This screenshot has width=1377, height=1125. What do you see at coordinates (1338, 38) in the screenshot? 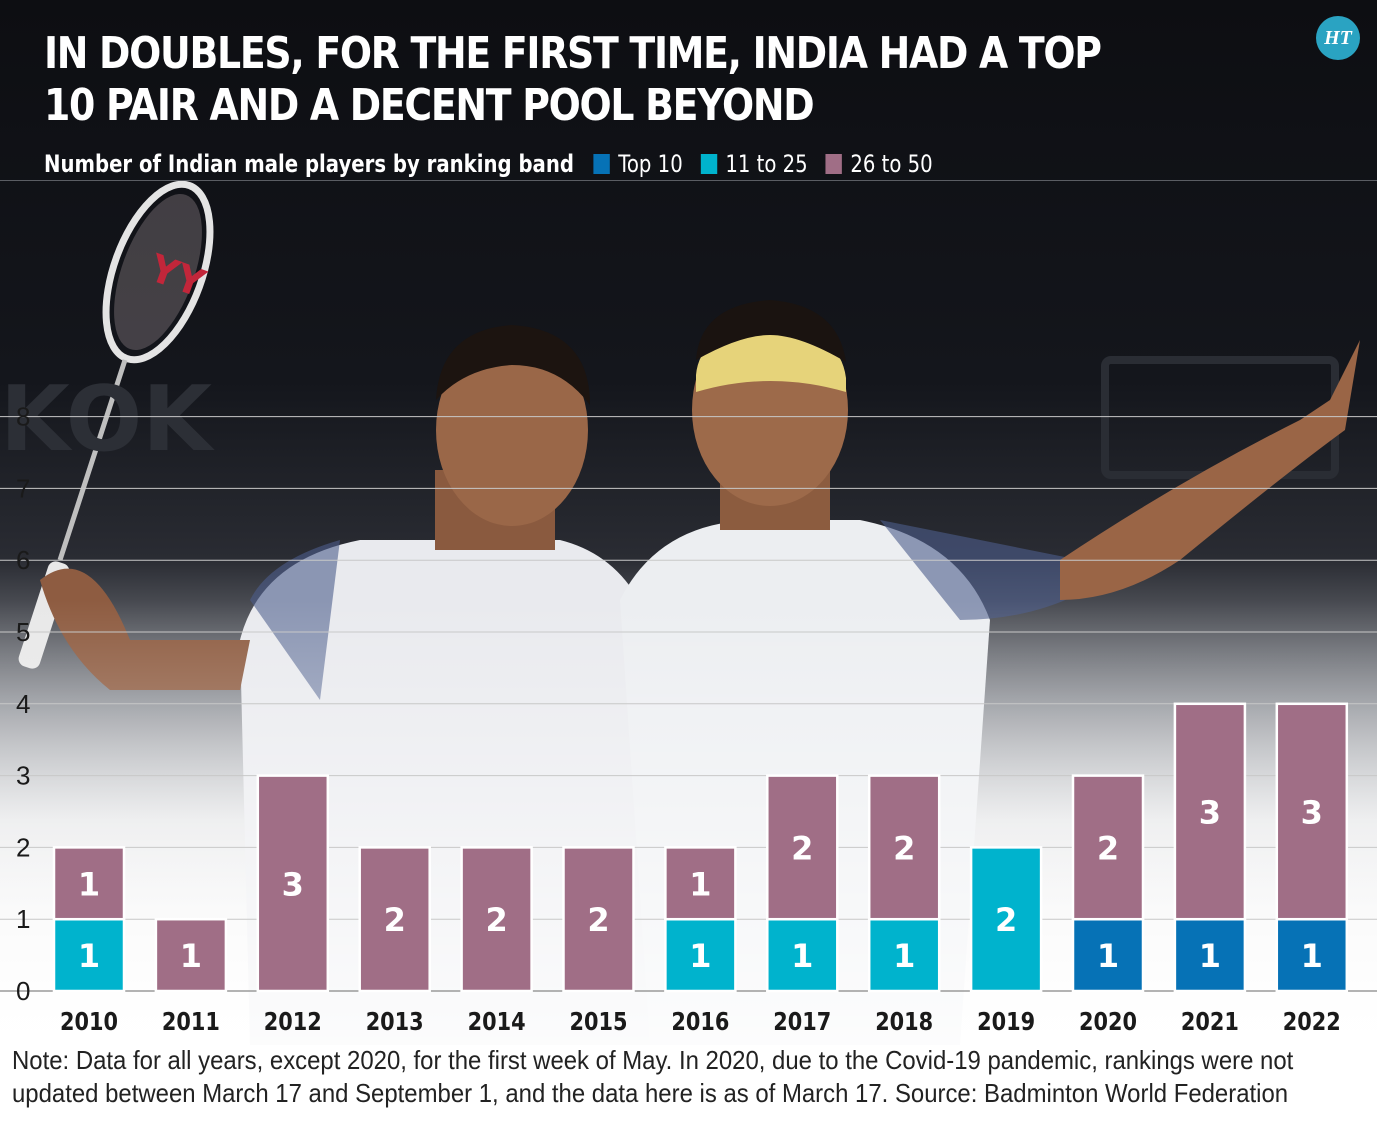
I see `ht-logo: HT` at bounding box center [1338, 38].